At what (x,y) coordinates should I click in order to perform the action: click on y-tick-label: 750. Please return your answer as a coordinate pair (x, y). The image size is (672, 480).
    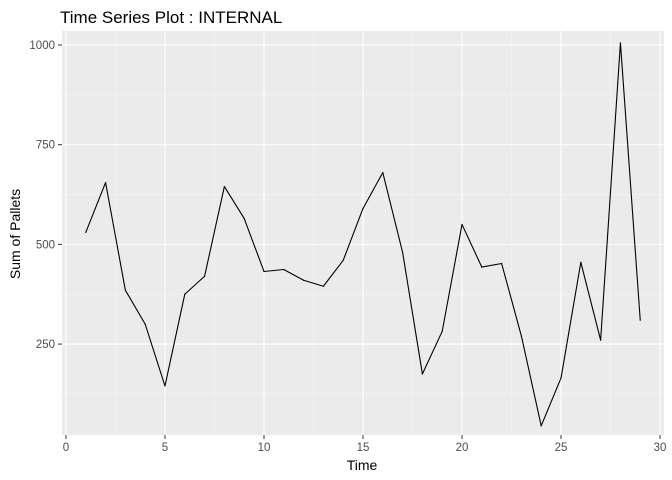
    Looking at the image, I should click on (45, 146).